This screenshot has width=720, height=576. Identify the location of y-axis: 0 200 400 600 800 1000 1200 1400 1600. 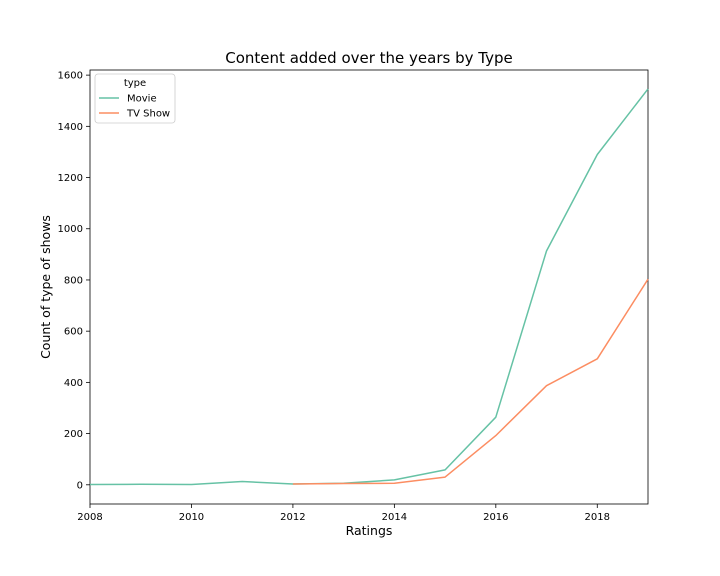
(74, 281).